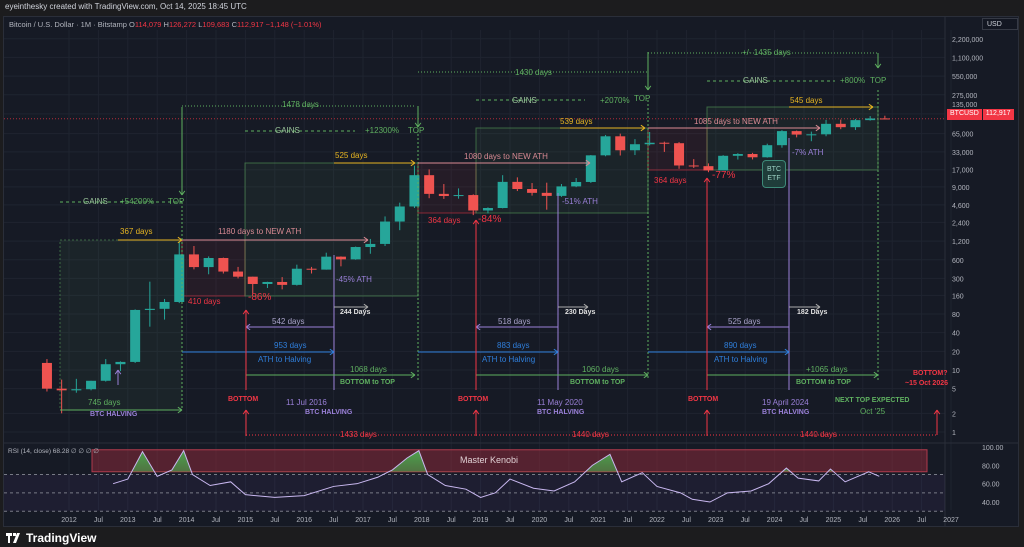  I want to click on annotation-c3-ath-pct: -51% ATH, so click(580, 201).